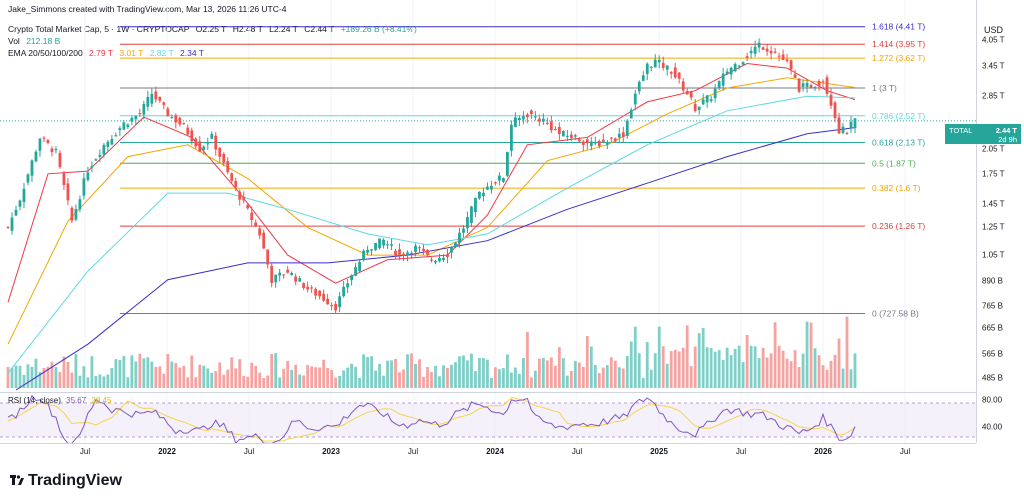  Describe the element at coordinates (488, 451) in the screenshot. I see `time-axis` at that location.